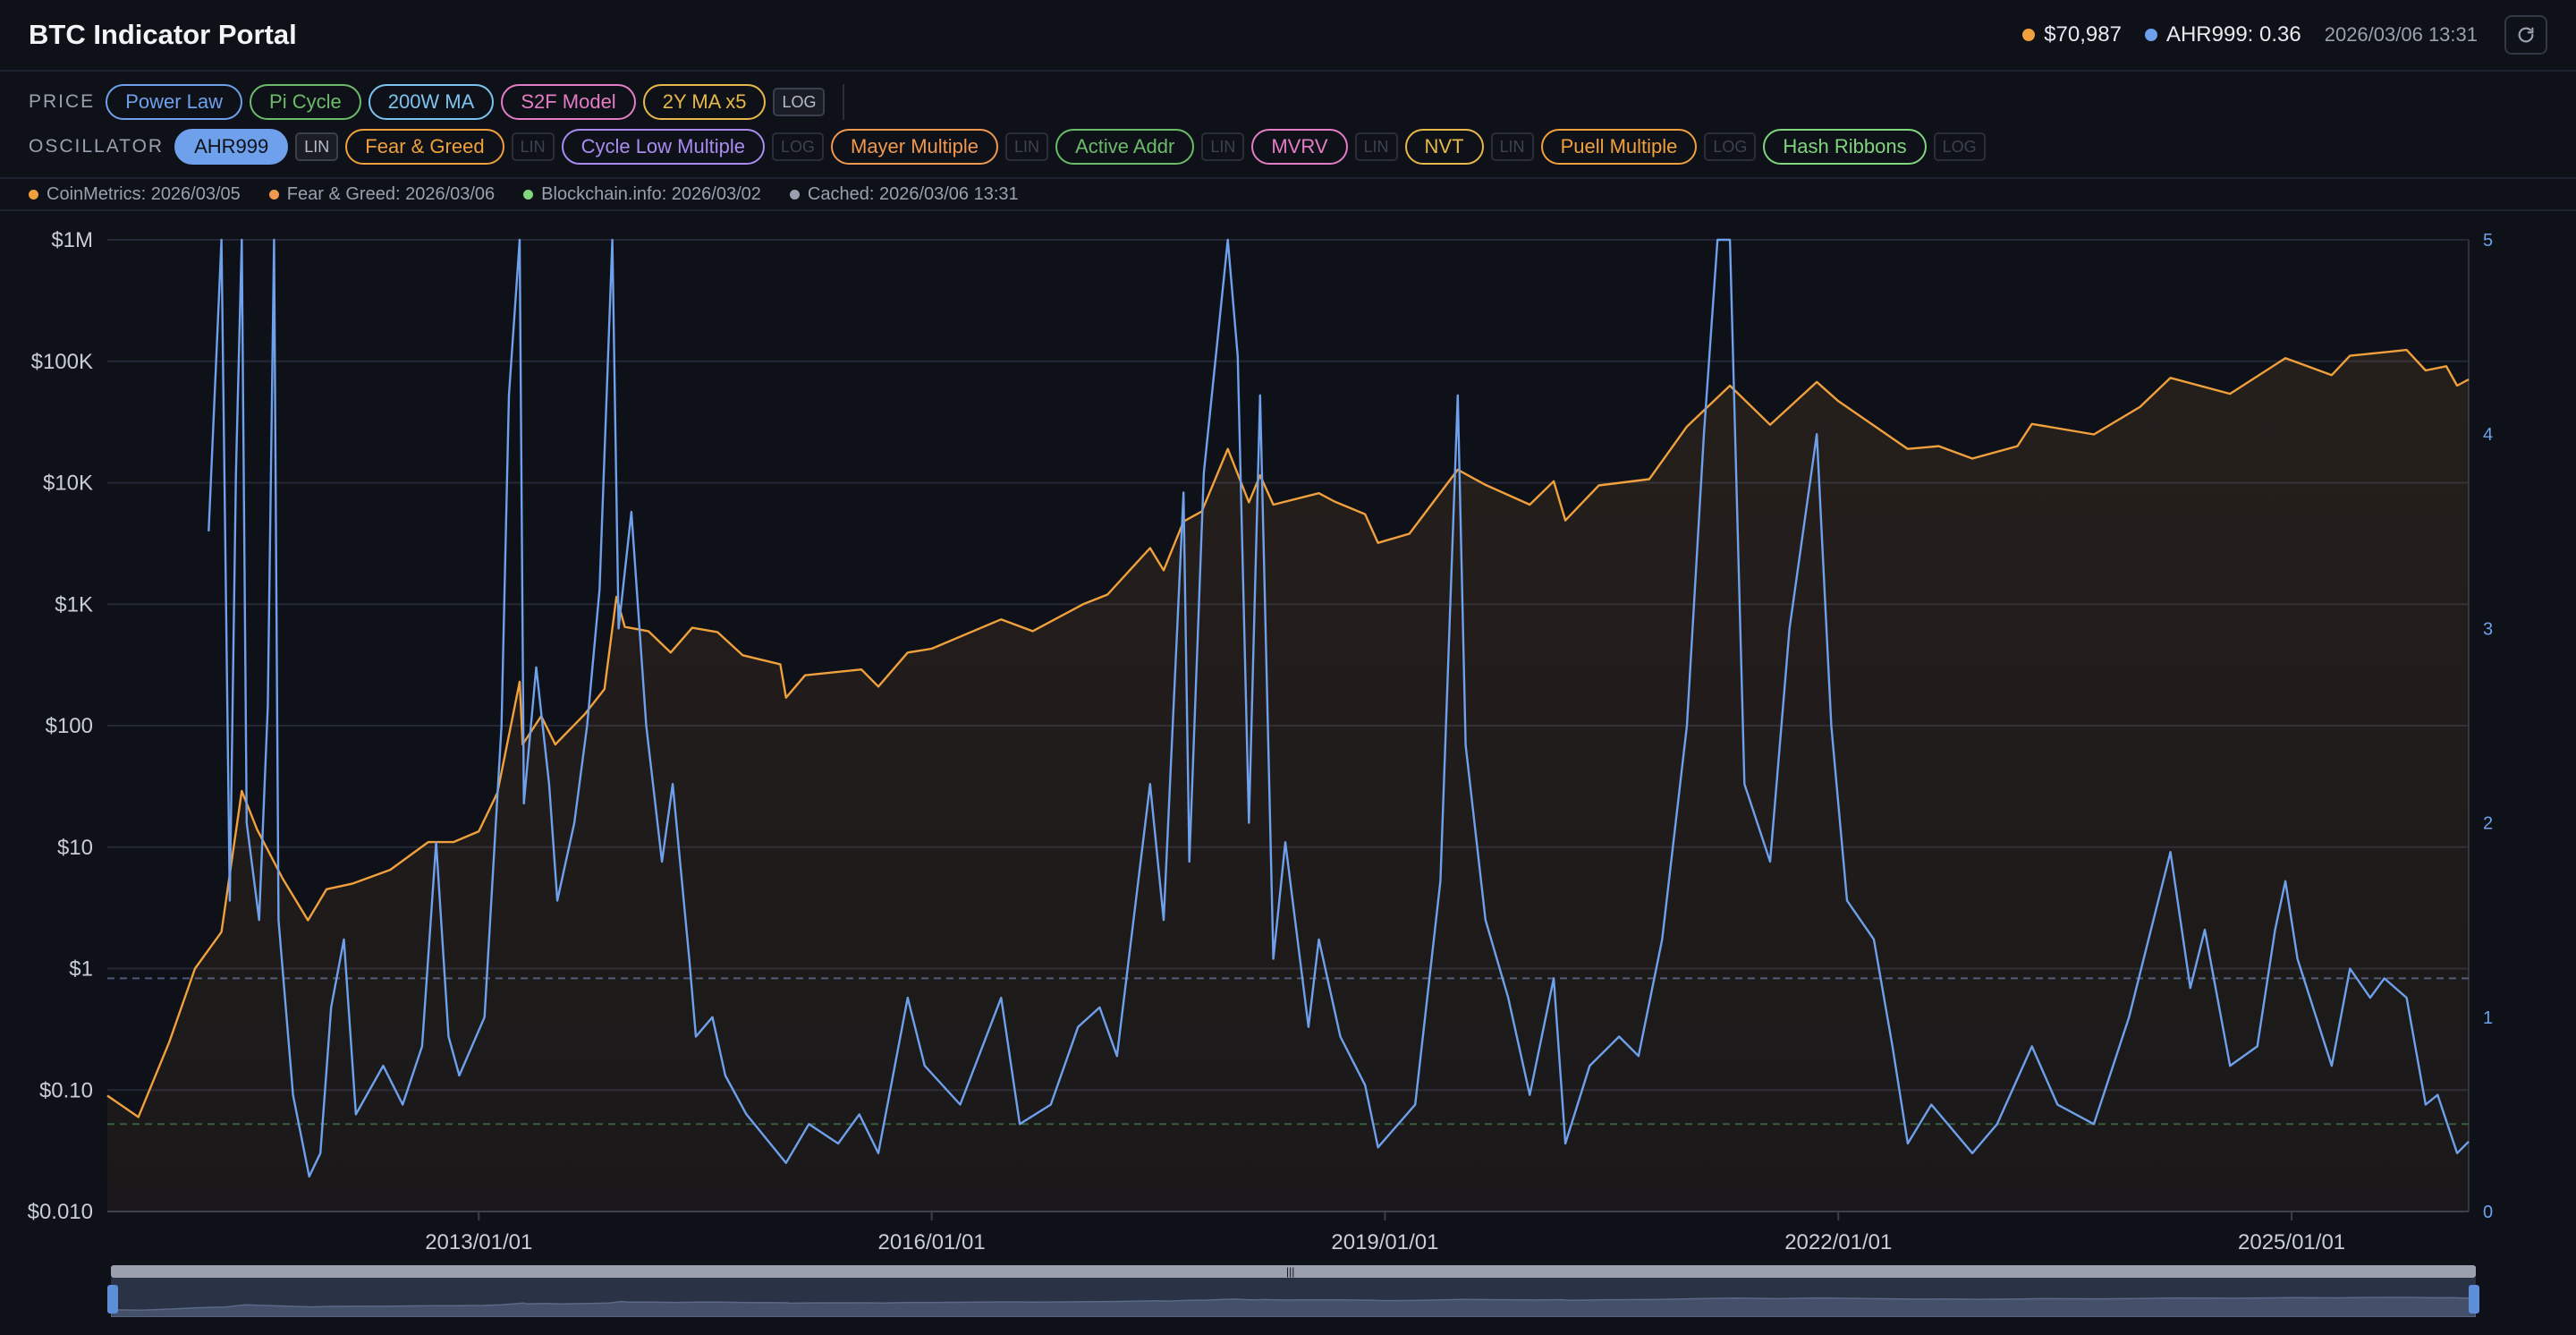  Describe the element at coordinates (2488, 1018) in the screenshot. I see `right-axis-tick-label: 1` at that location.